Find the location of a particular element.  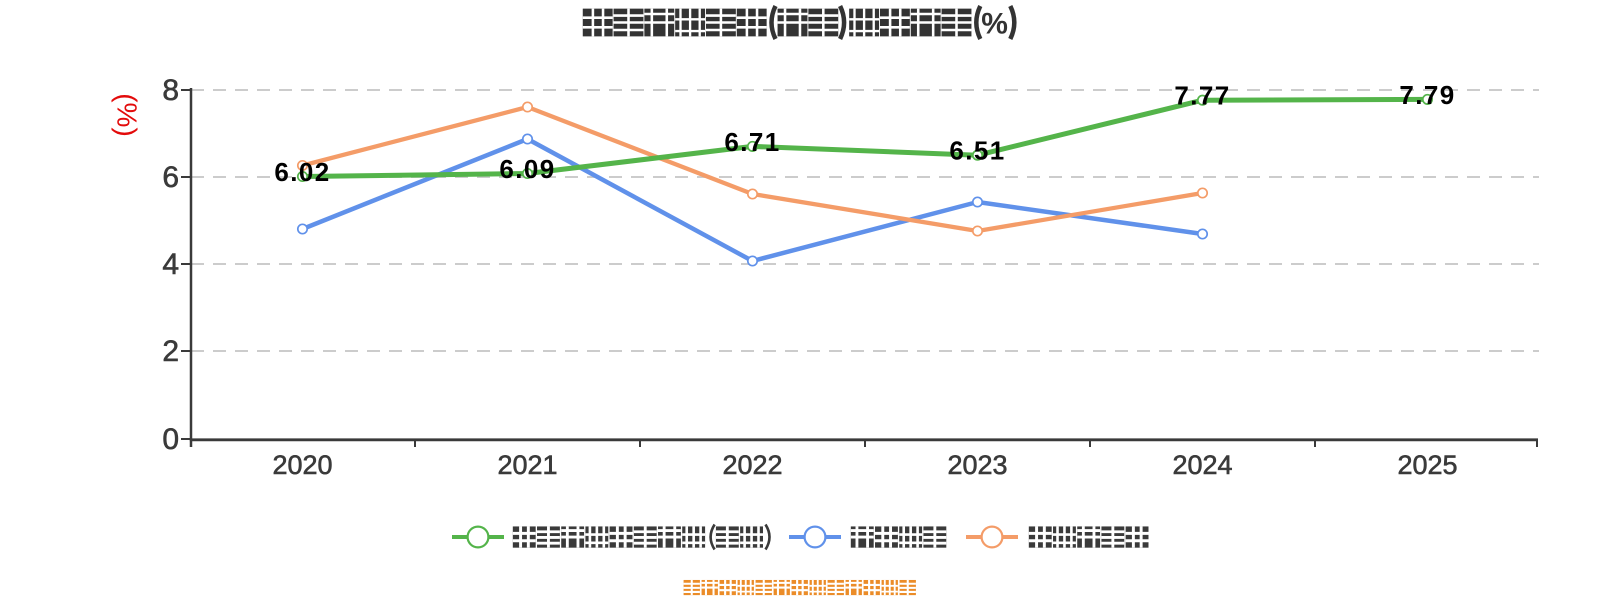

svg-text: 2022 is located at coordinates (752, 465).